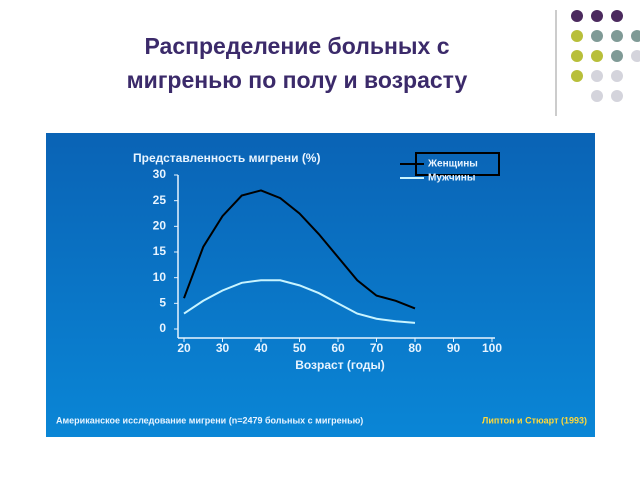 Image resolution: width=640 pixels, height=485 pixels. I want to click on slide-title: Распределение больных с, so click(297, 46).